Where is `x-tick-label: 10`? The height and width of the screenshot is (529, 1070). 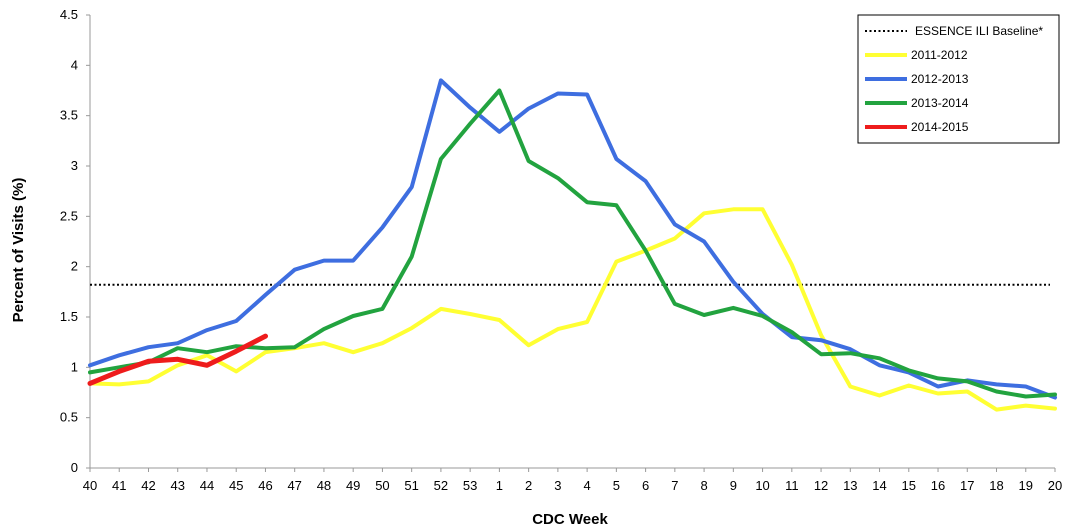
x-tick-label: 10 is located at coordinates (762, 485).